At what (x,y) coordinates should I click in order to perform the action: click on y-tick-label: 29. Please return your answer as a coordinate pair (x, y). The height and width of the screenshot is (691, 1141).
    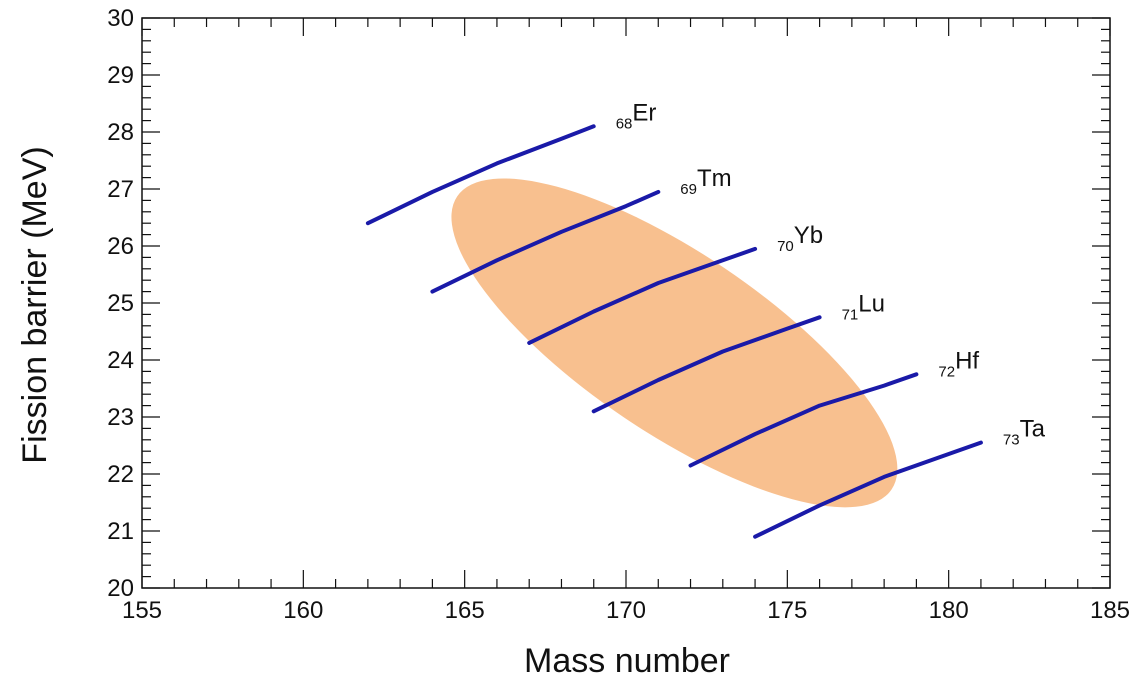
    Looking at the image, I should click on (120, 75).